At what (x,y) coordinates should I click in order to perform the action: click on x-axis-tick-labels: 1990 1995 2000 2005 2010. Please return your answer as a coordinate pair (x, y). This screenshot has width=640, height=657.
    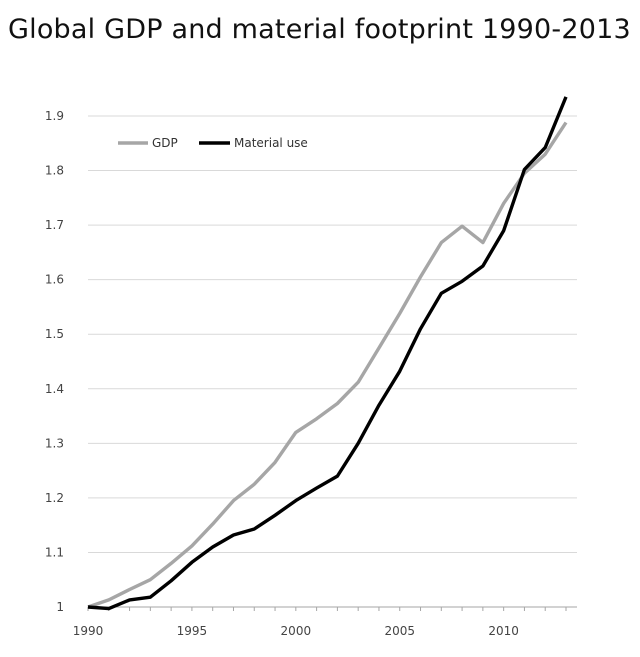
    Looking at the image, I should click on (296, 631).